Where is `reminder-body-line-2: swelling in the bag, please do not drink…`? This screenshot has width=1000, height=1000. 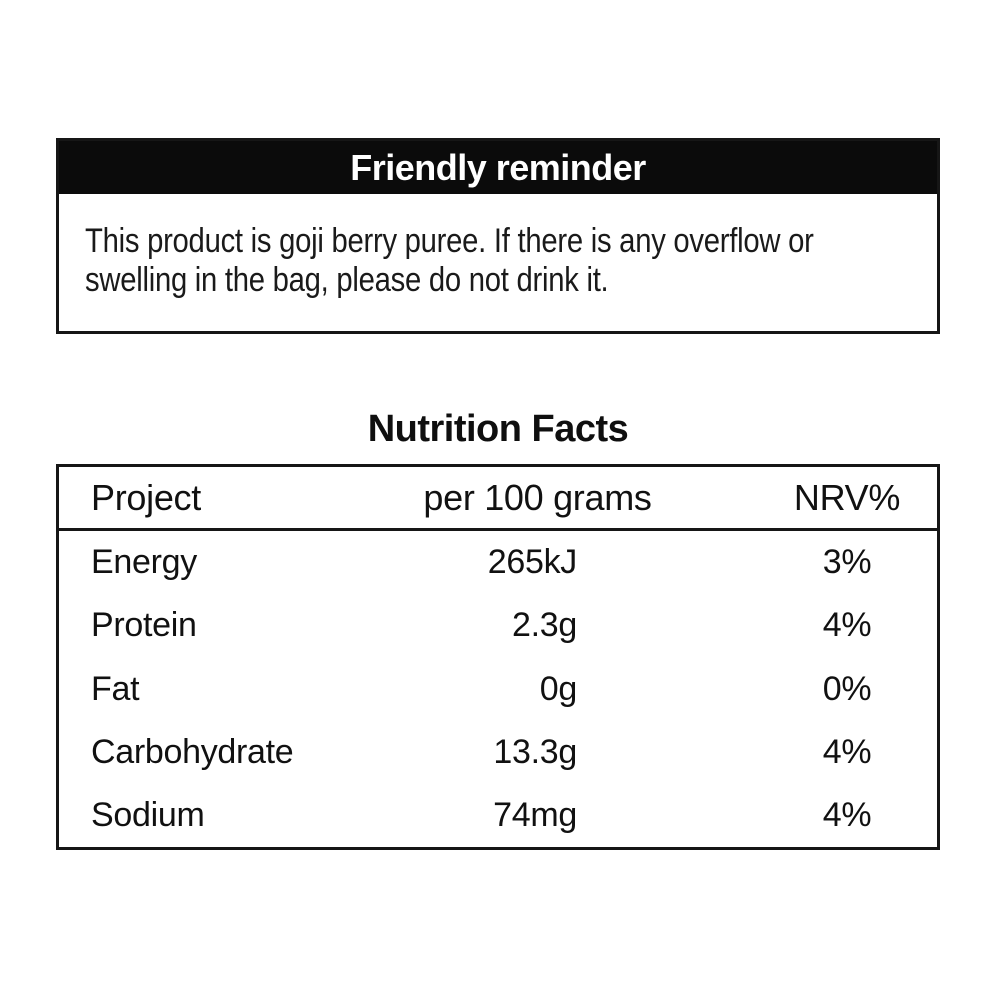 reminder-body-line-2: swelling in the bag, please do not drink… is located at coordinates (347, 280).